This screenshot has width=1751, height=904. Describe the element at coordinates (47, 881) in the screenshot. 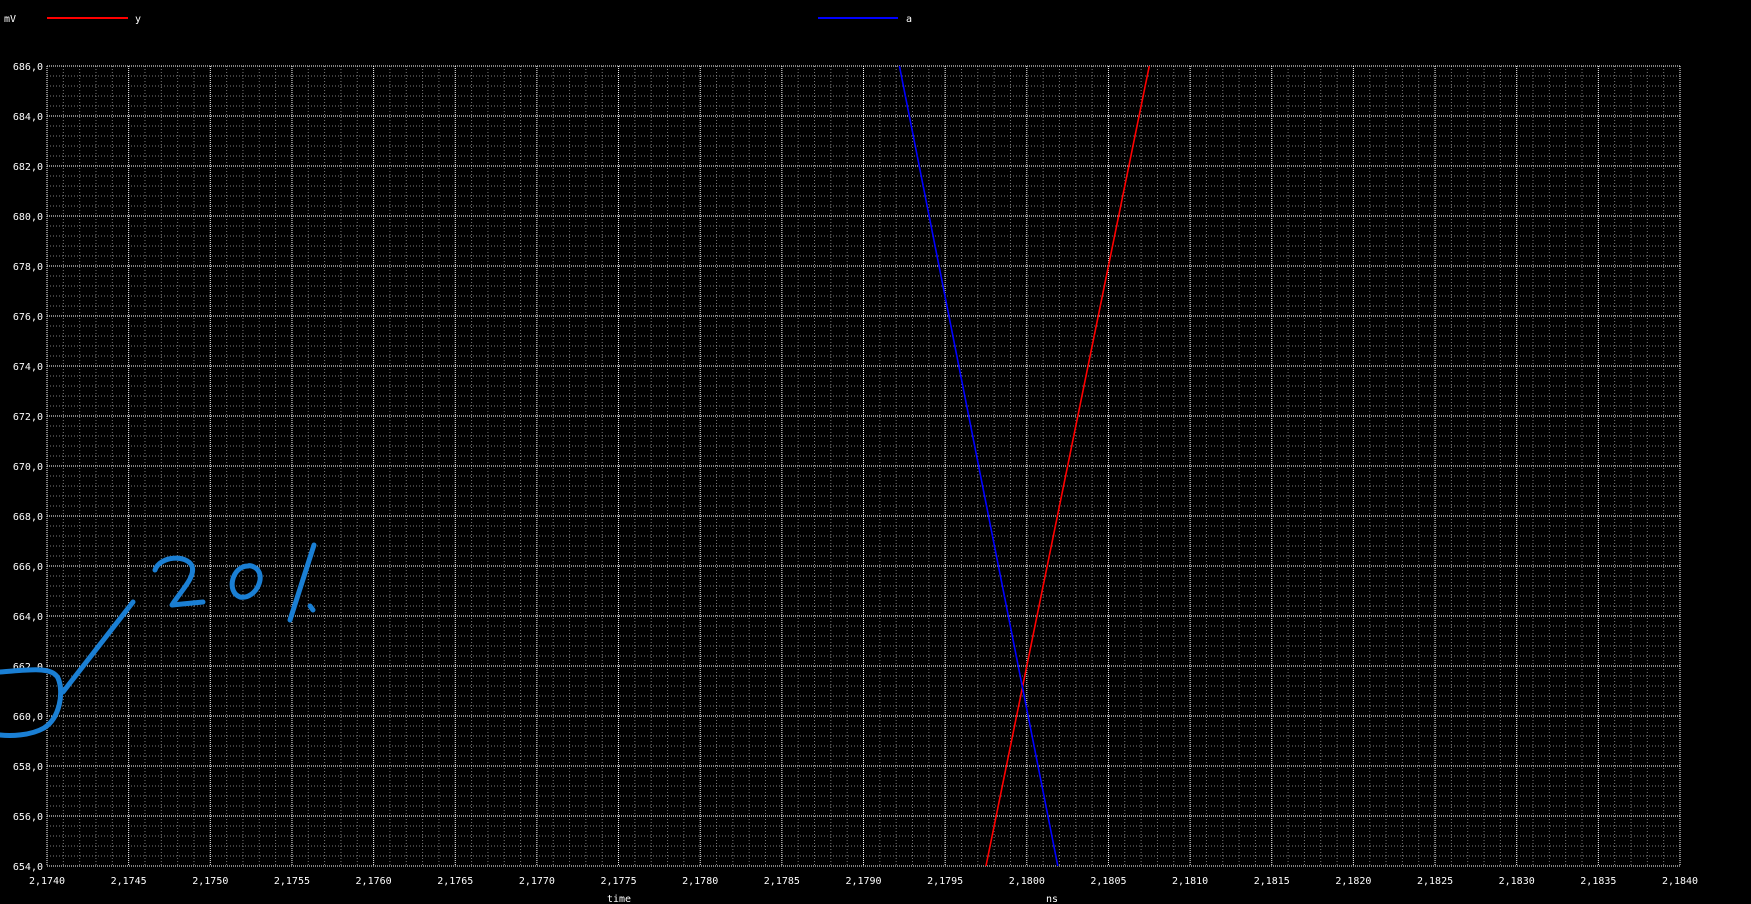

I see `x-tick-label: 2,1740` at that location.